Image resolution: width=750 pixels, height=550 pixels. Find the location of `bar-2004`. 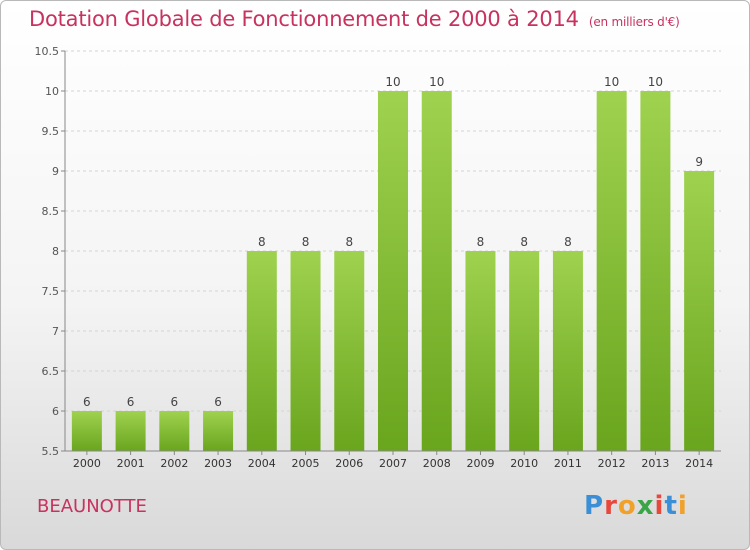

bar-2004 is located at coordinates (261, 351).